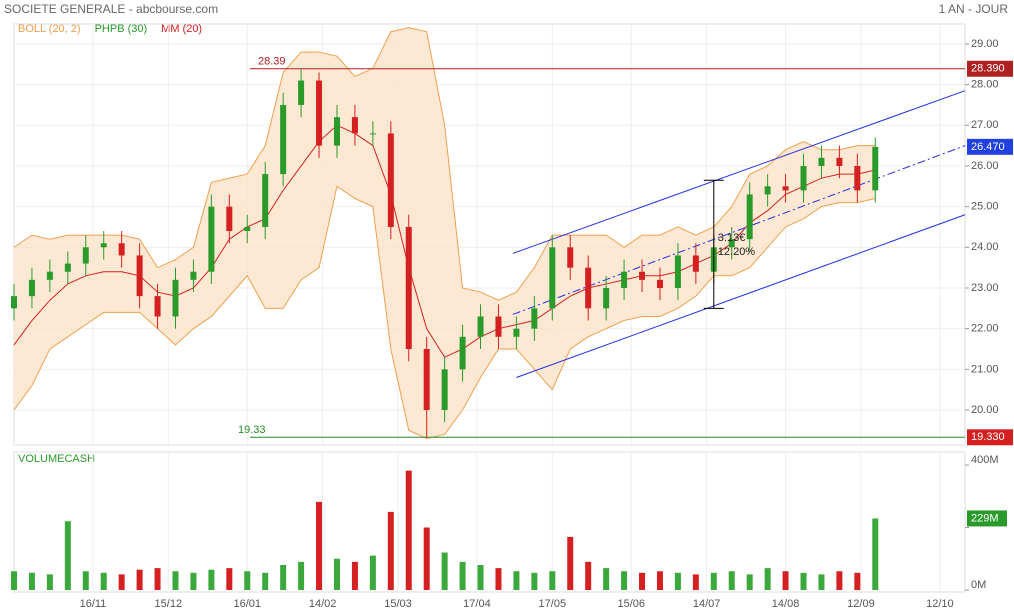 The height and width of the screenshot is (614, 1014). I want to click on y-tick-label: 28.00, so click(985, 85).